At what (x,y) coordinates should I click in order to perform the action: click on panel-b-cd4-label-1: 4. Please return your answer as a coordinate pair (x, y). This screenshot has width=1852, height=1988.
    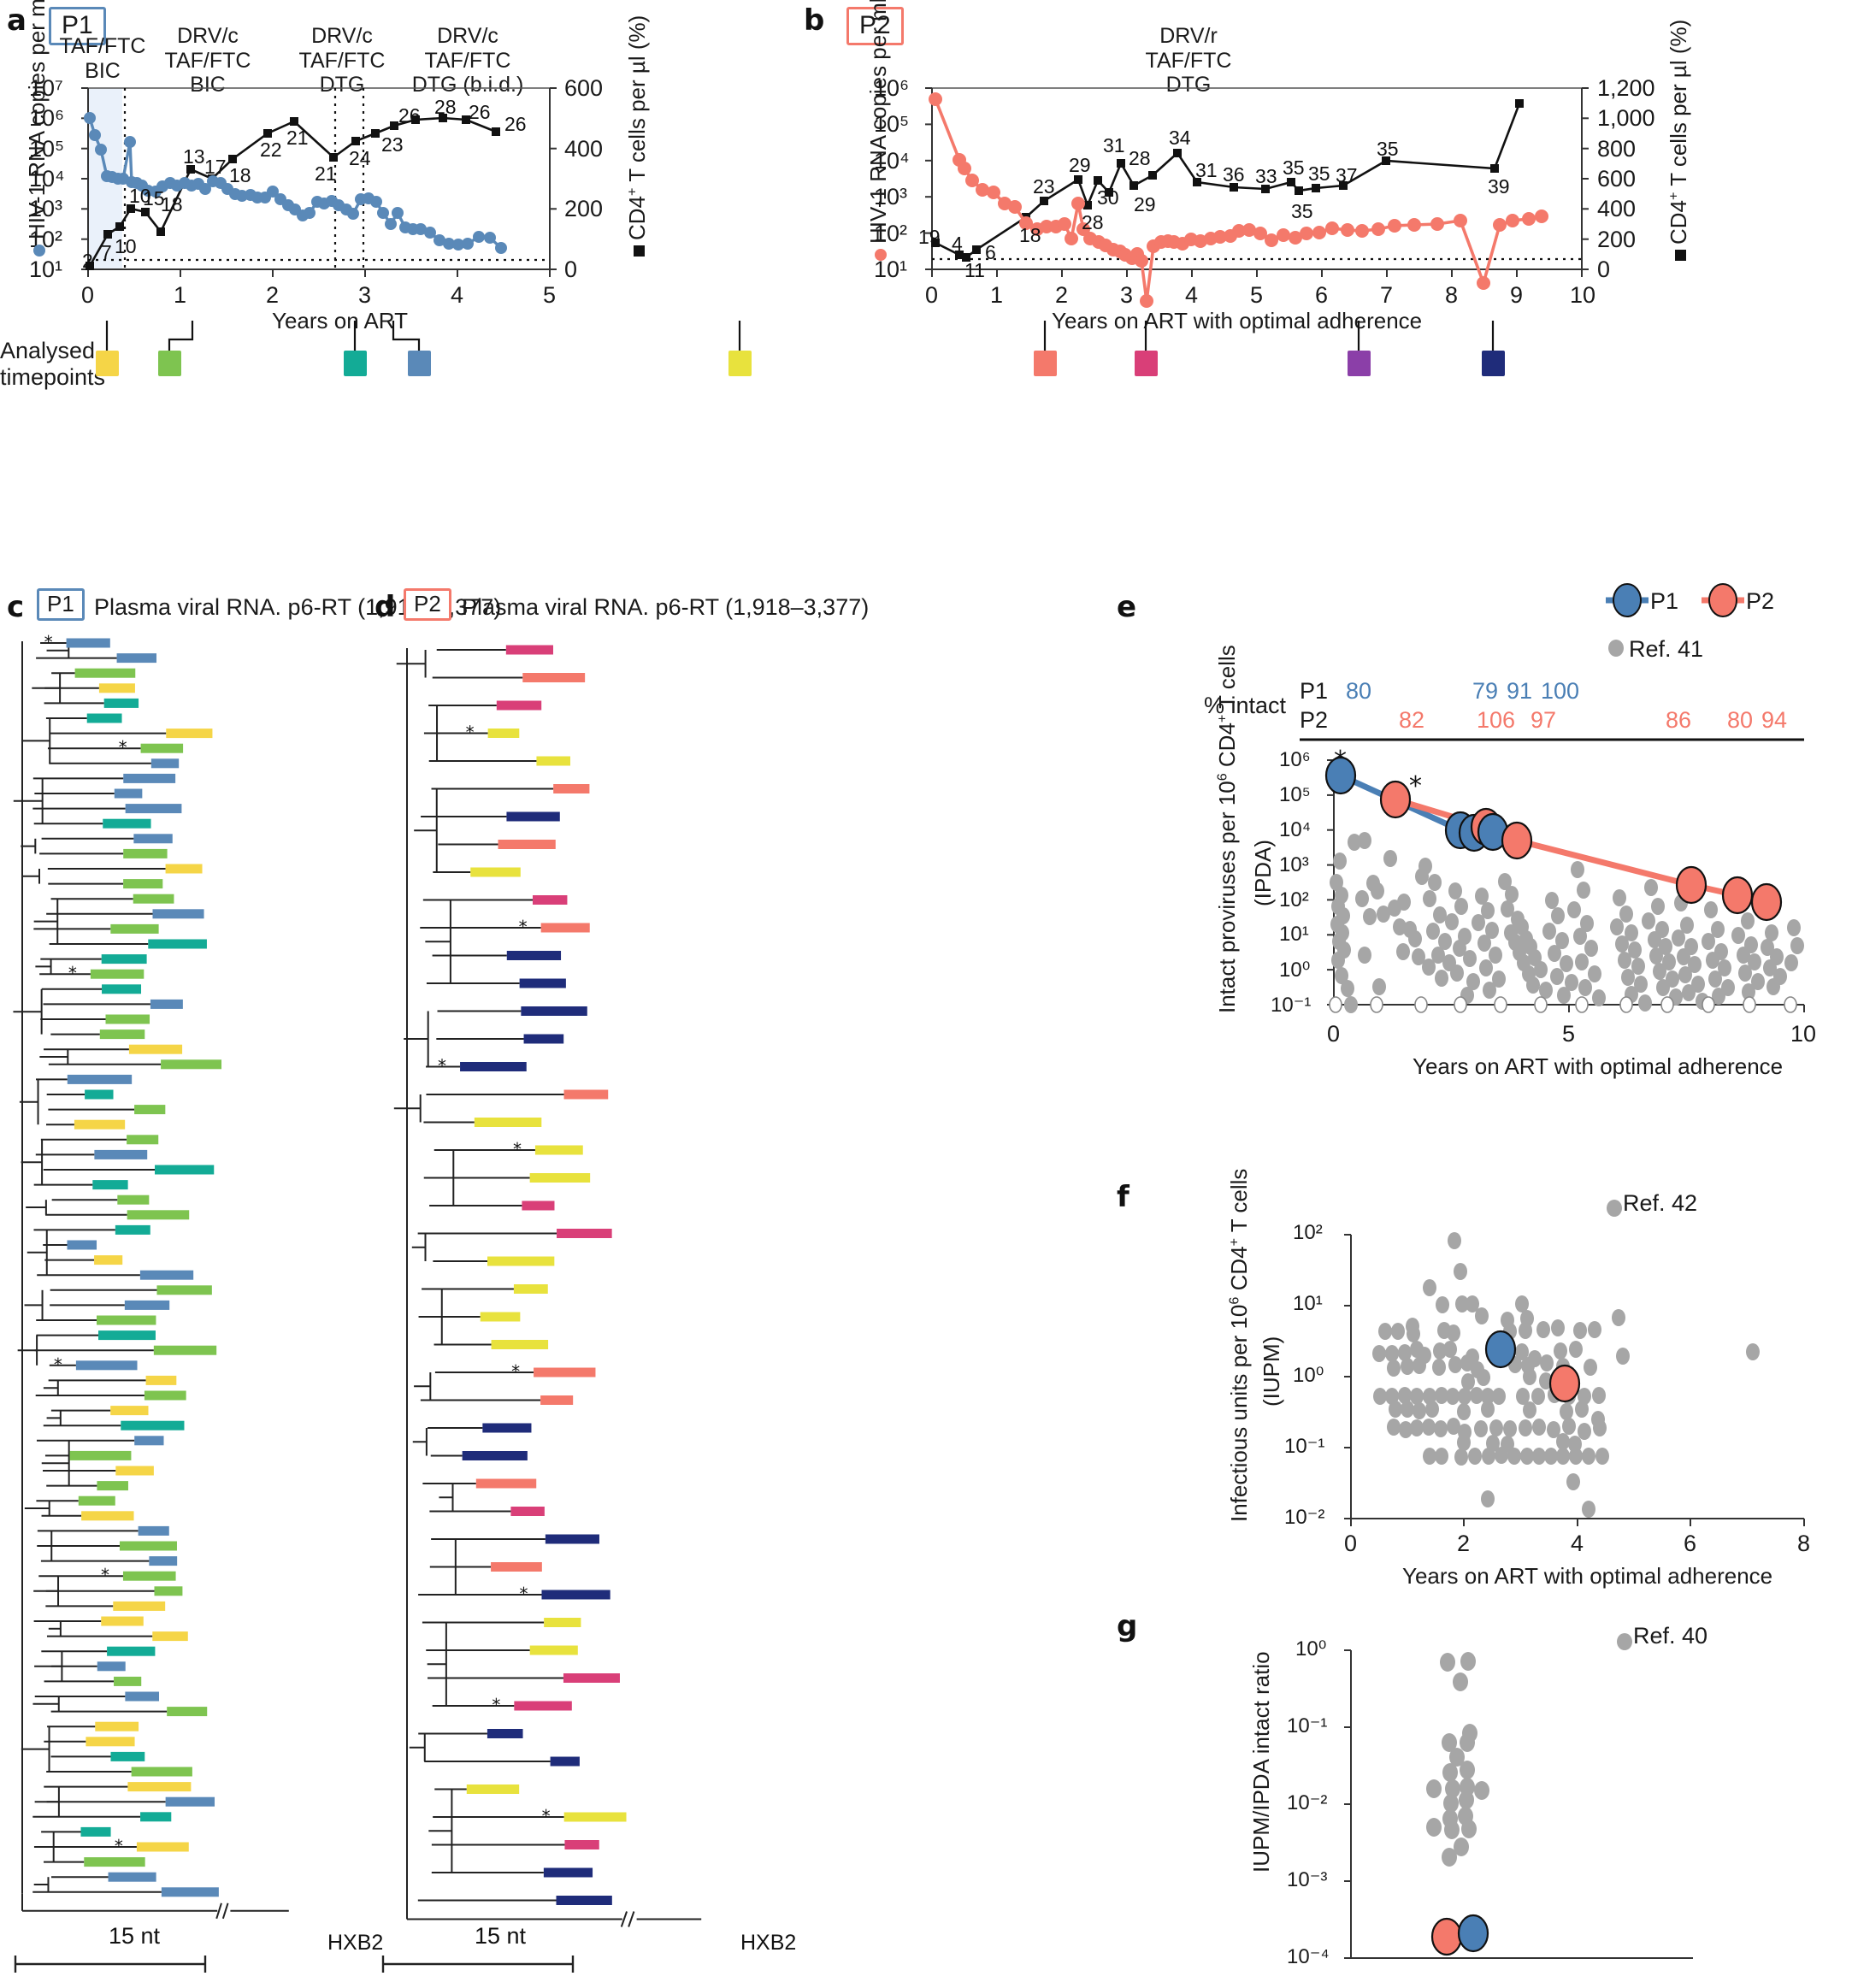
    Looking at the image, I should click on (957, 244).